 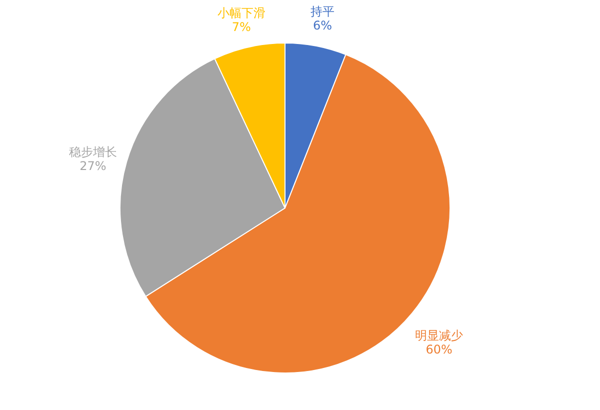 What do you see at coordinates (439, 349) in the screenshot?
I see `data-label: 60%` at bounding box center [439, 349].